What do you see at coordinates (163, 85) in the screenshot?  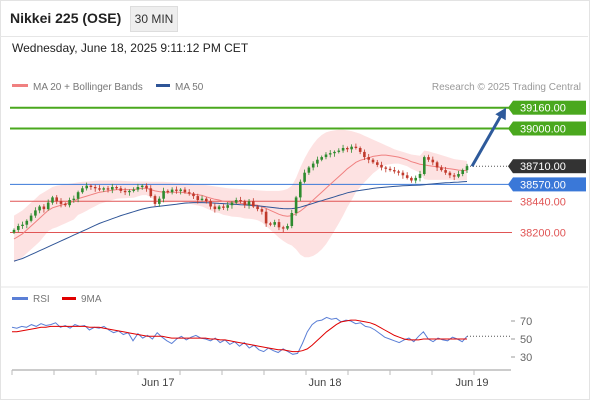 I see `ma50-legend-swatch` at bounding box center [163, 85].